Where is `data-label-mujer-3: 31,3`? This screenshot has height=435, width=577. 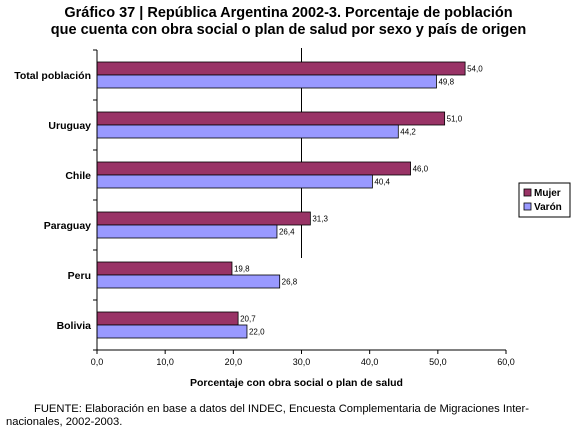
data-label-mujer-3: 31,3 is located at coordinates (320, 219).